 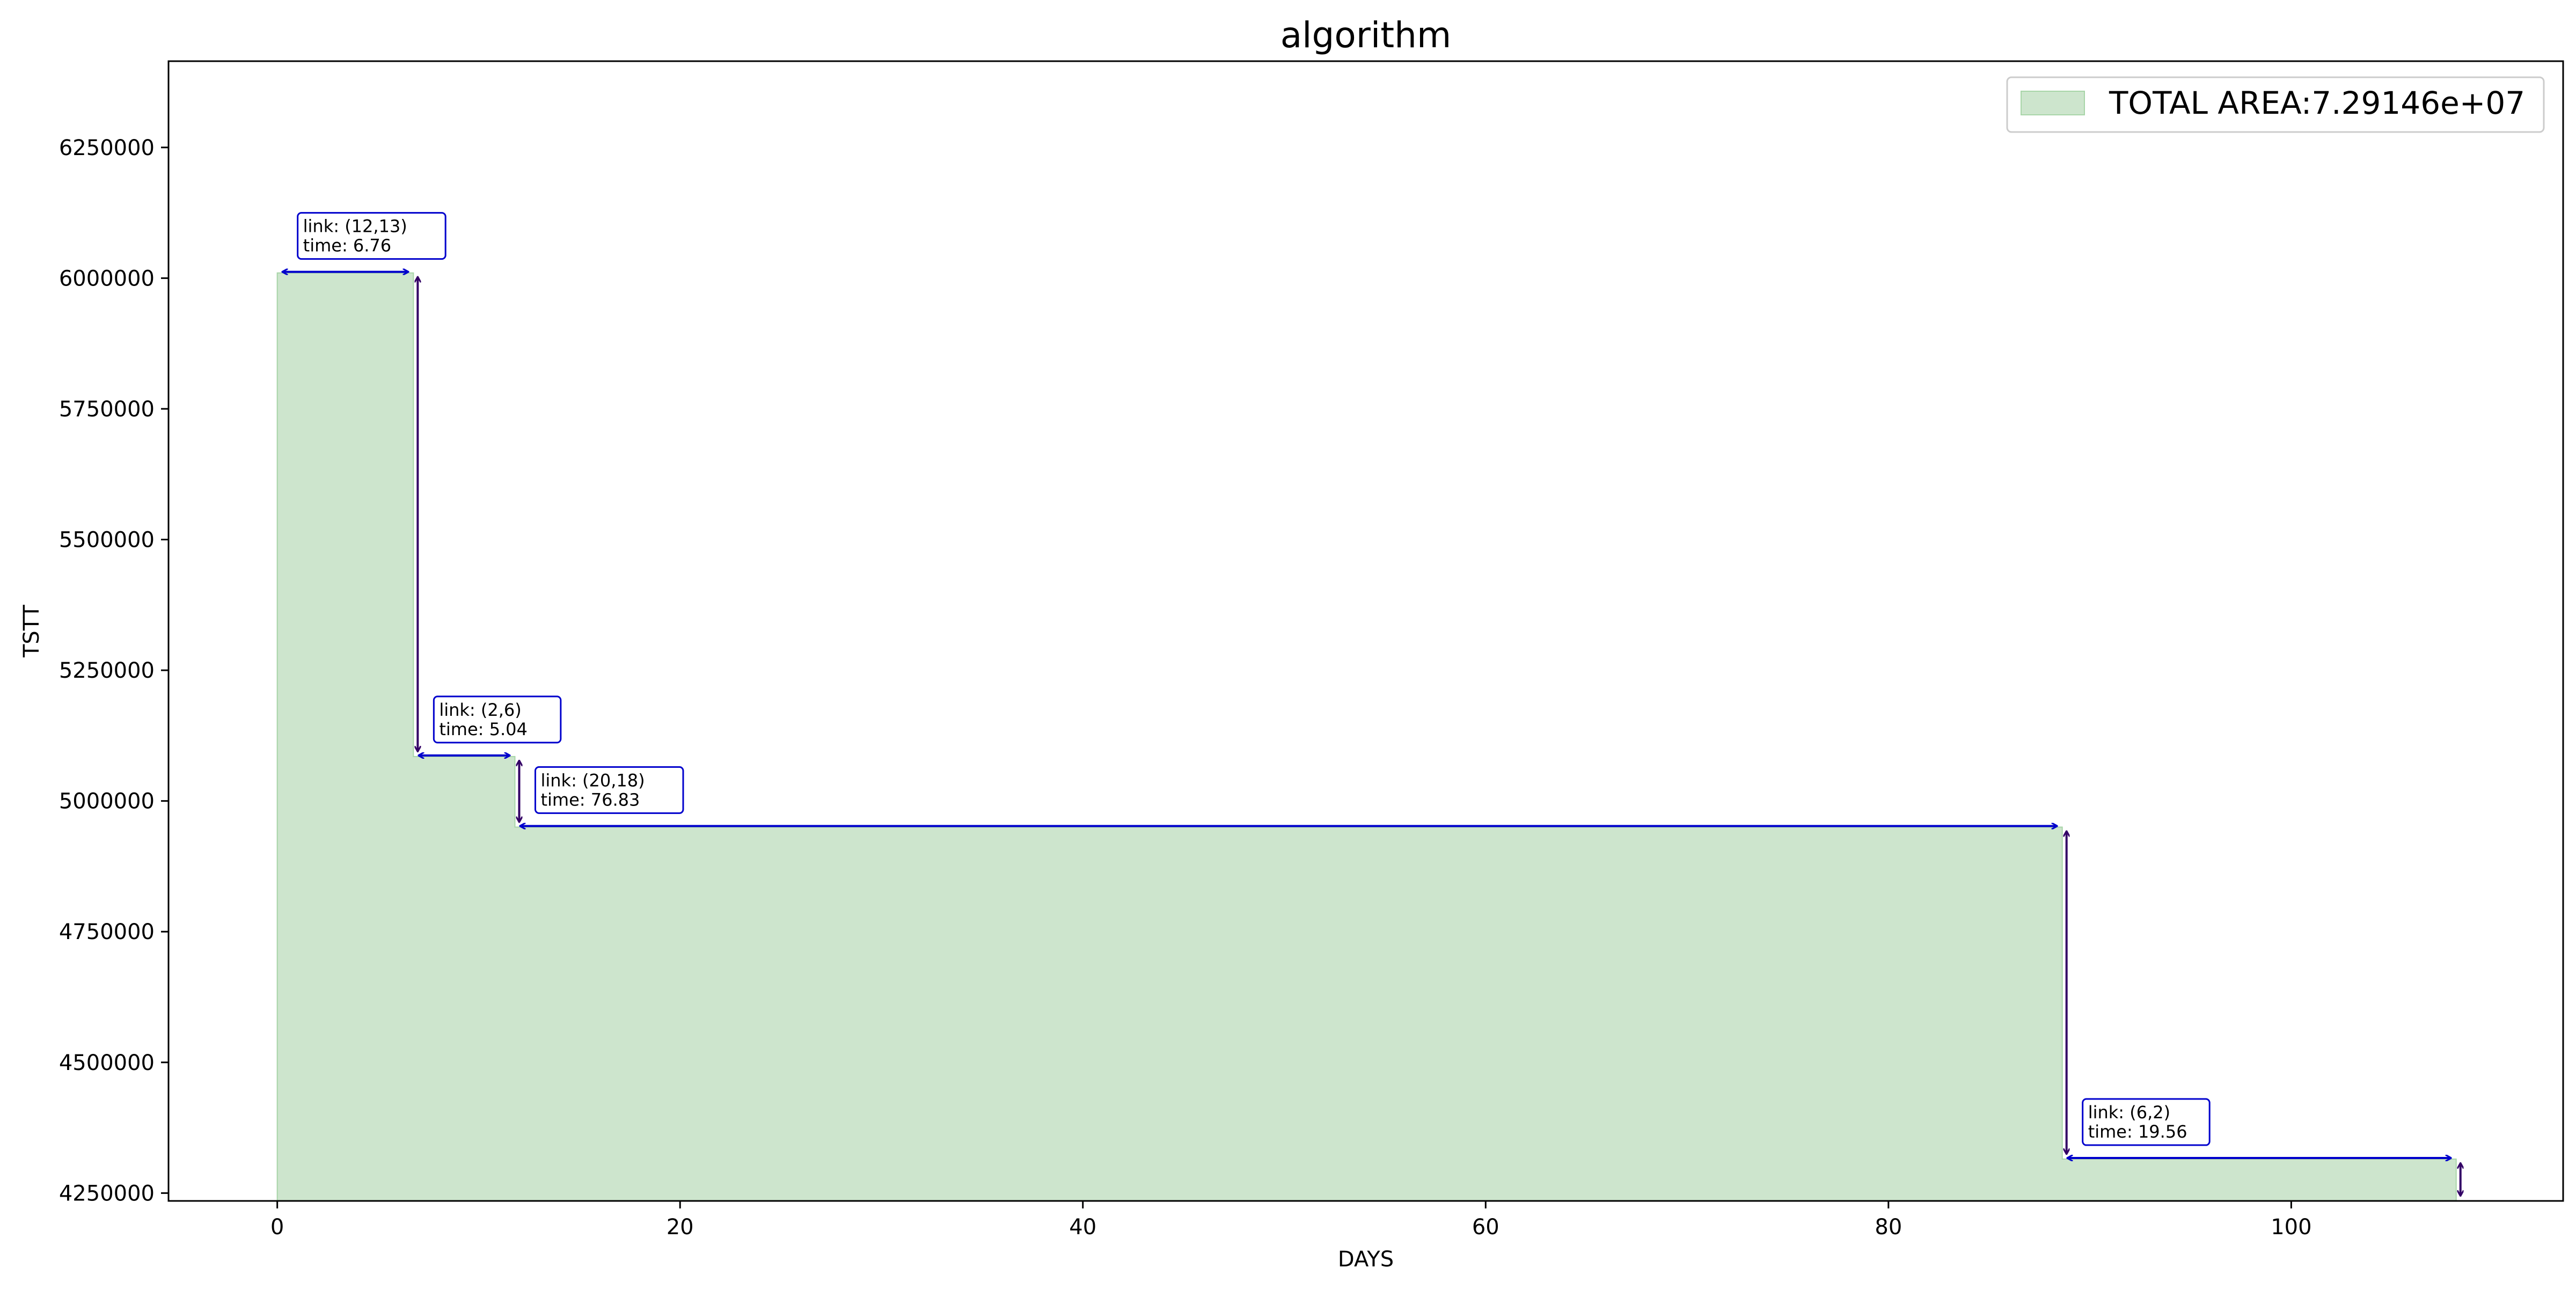 I want to click on legend: TOTAL AREA:7.29146e+07, so click(x=2275, y=104).